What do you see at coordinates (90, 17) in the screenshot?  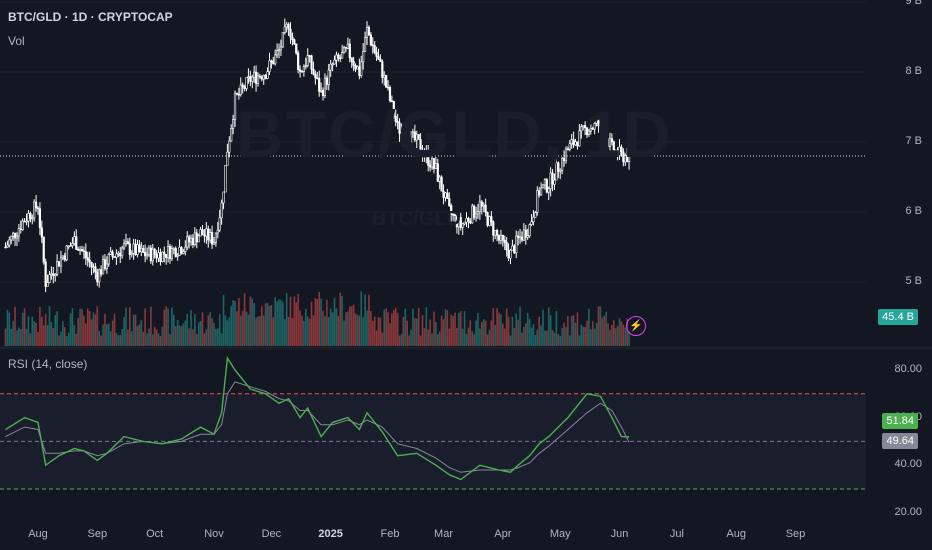 I see `chart-title: BTC/GLD · 1D · CRYPTOCAP` at bounding box center [90, 17].